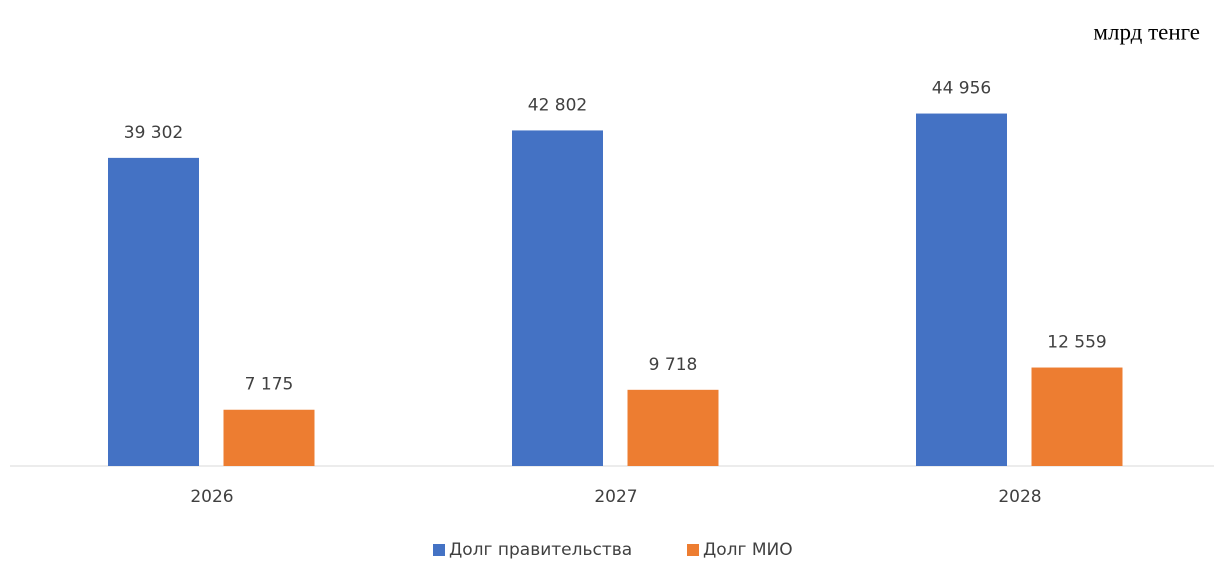 The image size is (1214, 561). What do you see at coordinates (557, 105) in the screenshot?
I see `value-label: 42 802` at bounding box center [557, 105].